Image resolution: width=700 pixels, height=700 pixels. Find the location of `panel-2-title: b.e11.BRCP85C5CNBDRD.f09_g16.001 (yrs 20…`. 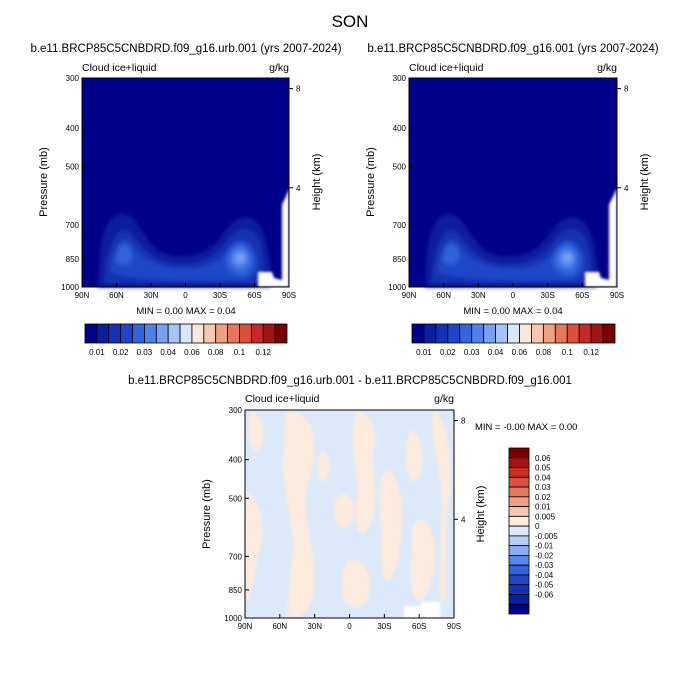

panel-2-title: b.e11.BRCP85C5CNBDRD.f09_g16.001 (yrs 20… is located at coordinates (512, 49).